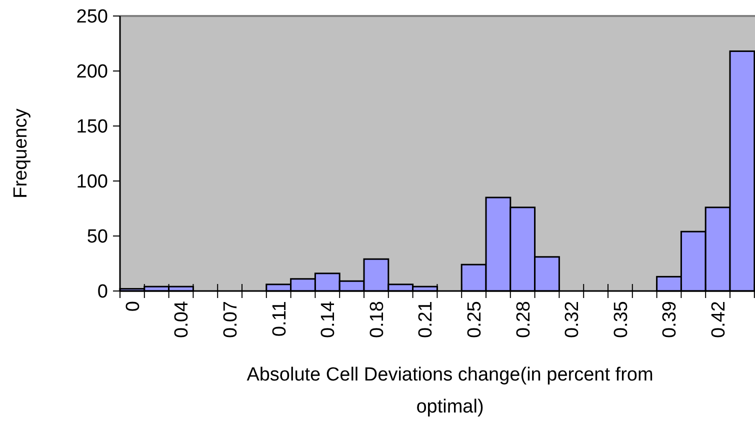 This screenshot has height=441, width=755. Describe the element at coordinates (97, 237) in the screenshot. I see `y-tick-label: 50` at that location.